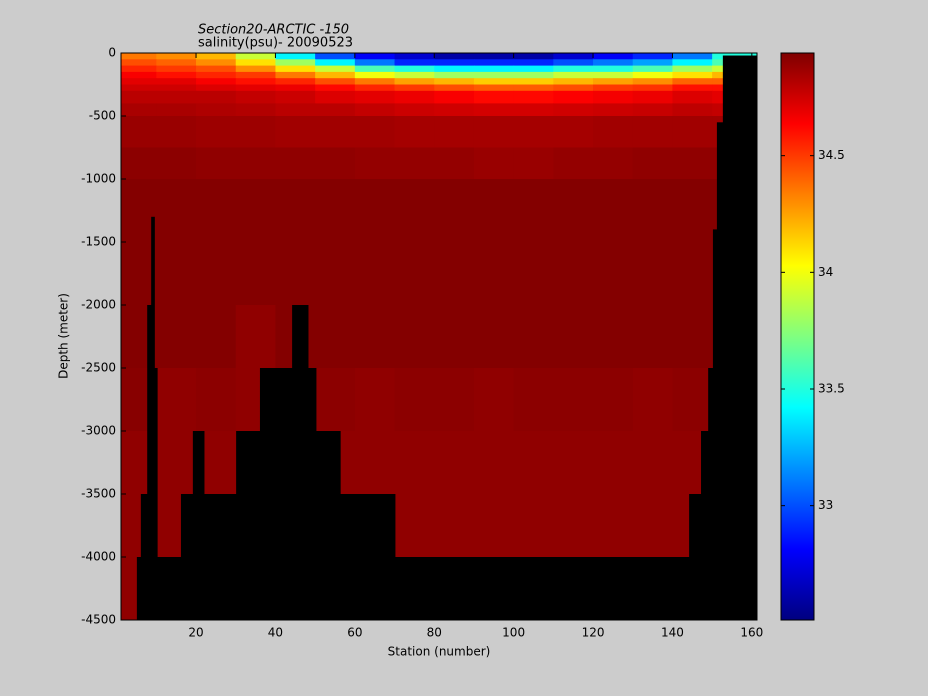 This screenshot has width=928, height=696. I want to click on x-tick-label: 140, so click(672, 633).